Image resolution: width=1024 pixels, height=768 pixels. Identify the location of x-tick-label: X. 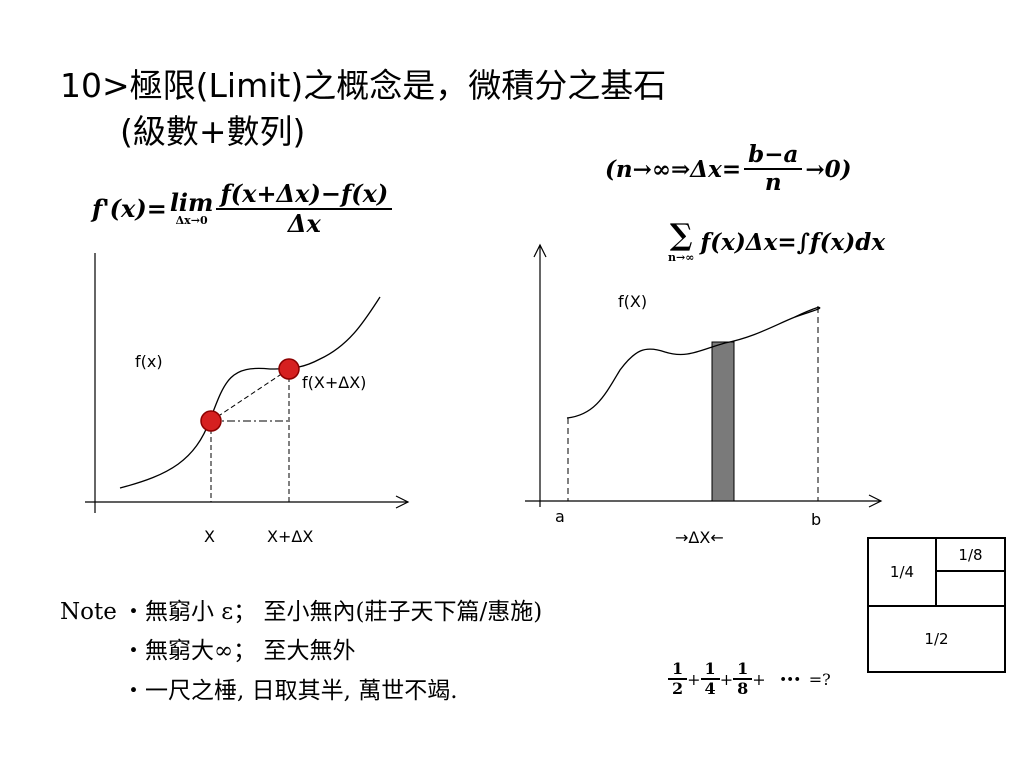
(209, 536).